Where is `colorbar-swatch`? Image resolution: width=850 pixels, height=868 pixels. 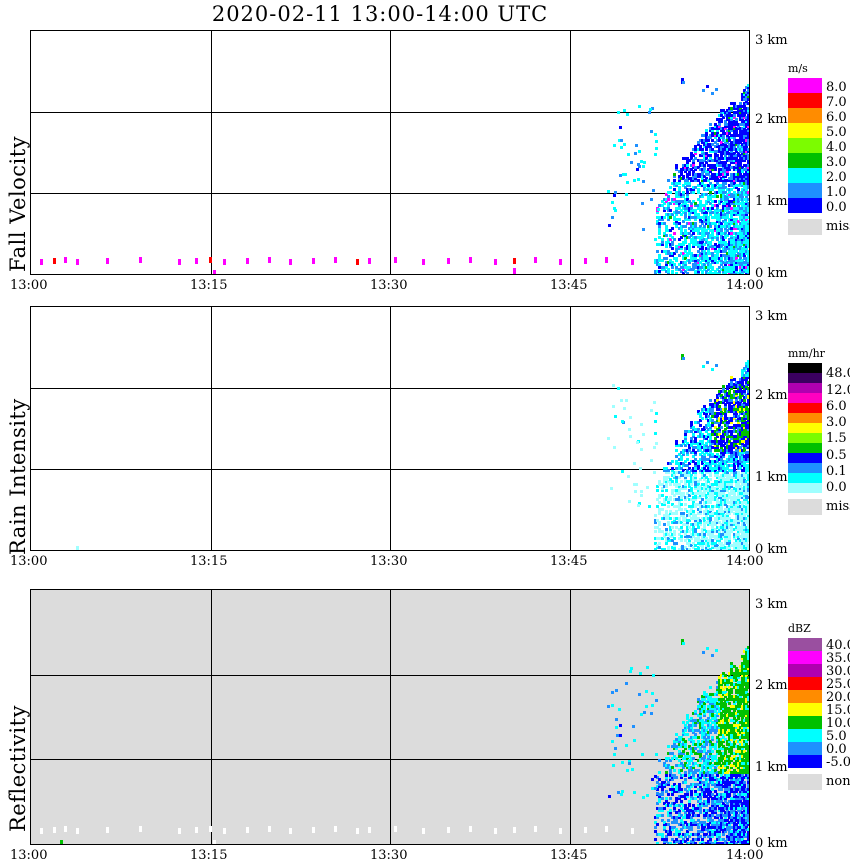 colorbar-swatch is located at coordinates (805, 388).